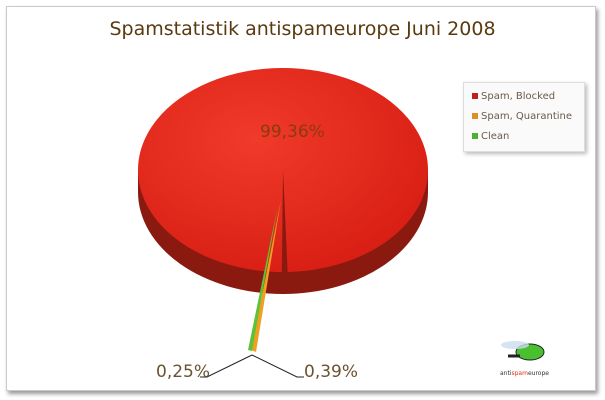 The height and width of the screenshot is (400, 605). What do you see at coordinates (277, 366) in the screenshot?
I see `leader-line-quarantine` at bounding box center [277, 366].